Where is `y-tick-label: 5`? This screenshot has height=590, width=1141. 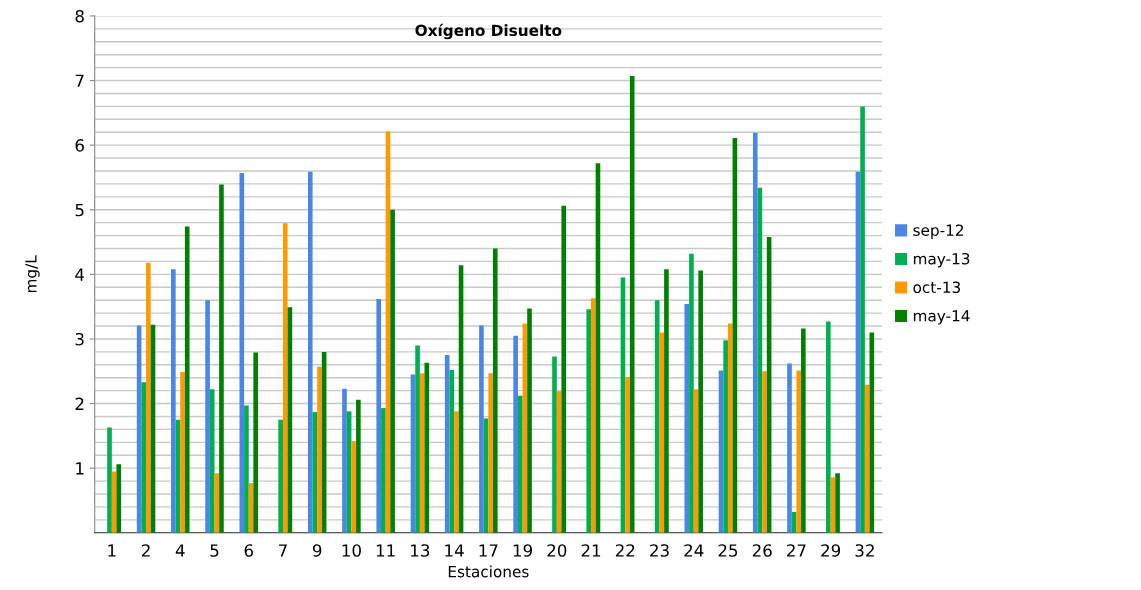
y-tick-label: 5 is located at coordinates (79, 210).